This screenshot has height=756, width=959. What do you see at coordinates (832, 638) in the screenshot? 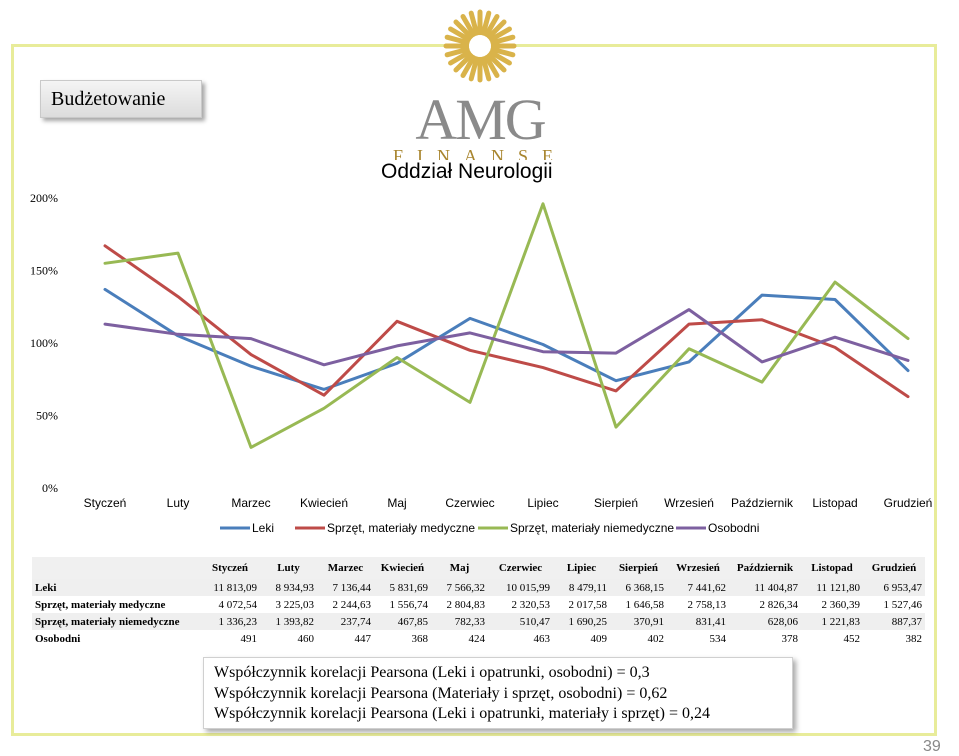
I see `table-cell: 452` at bounding box center [832, 638].